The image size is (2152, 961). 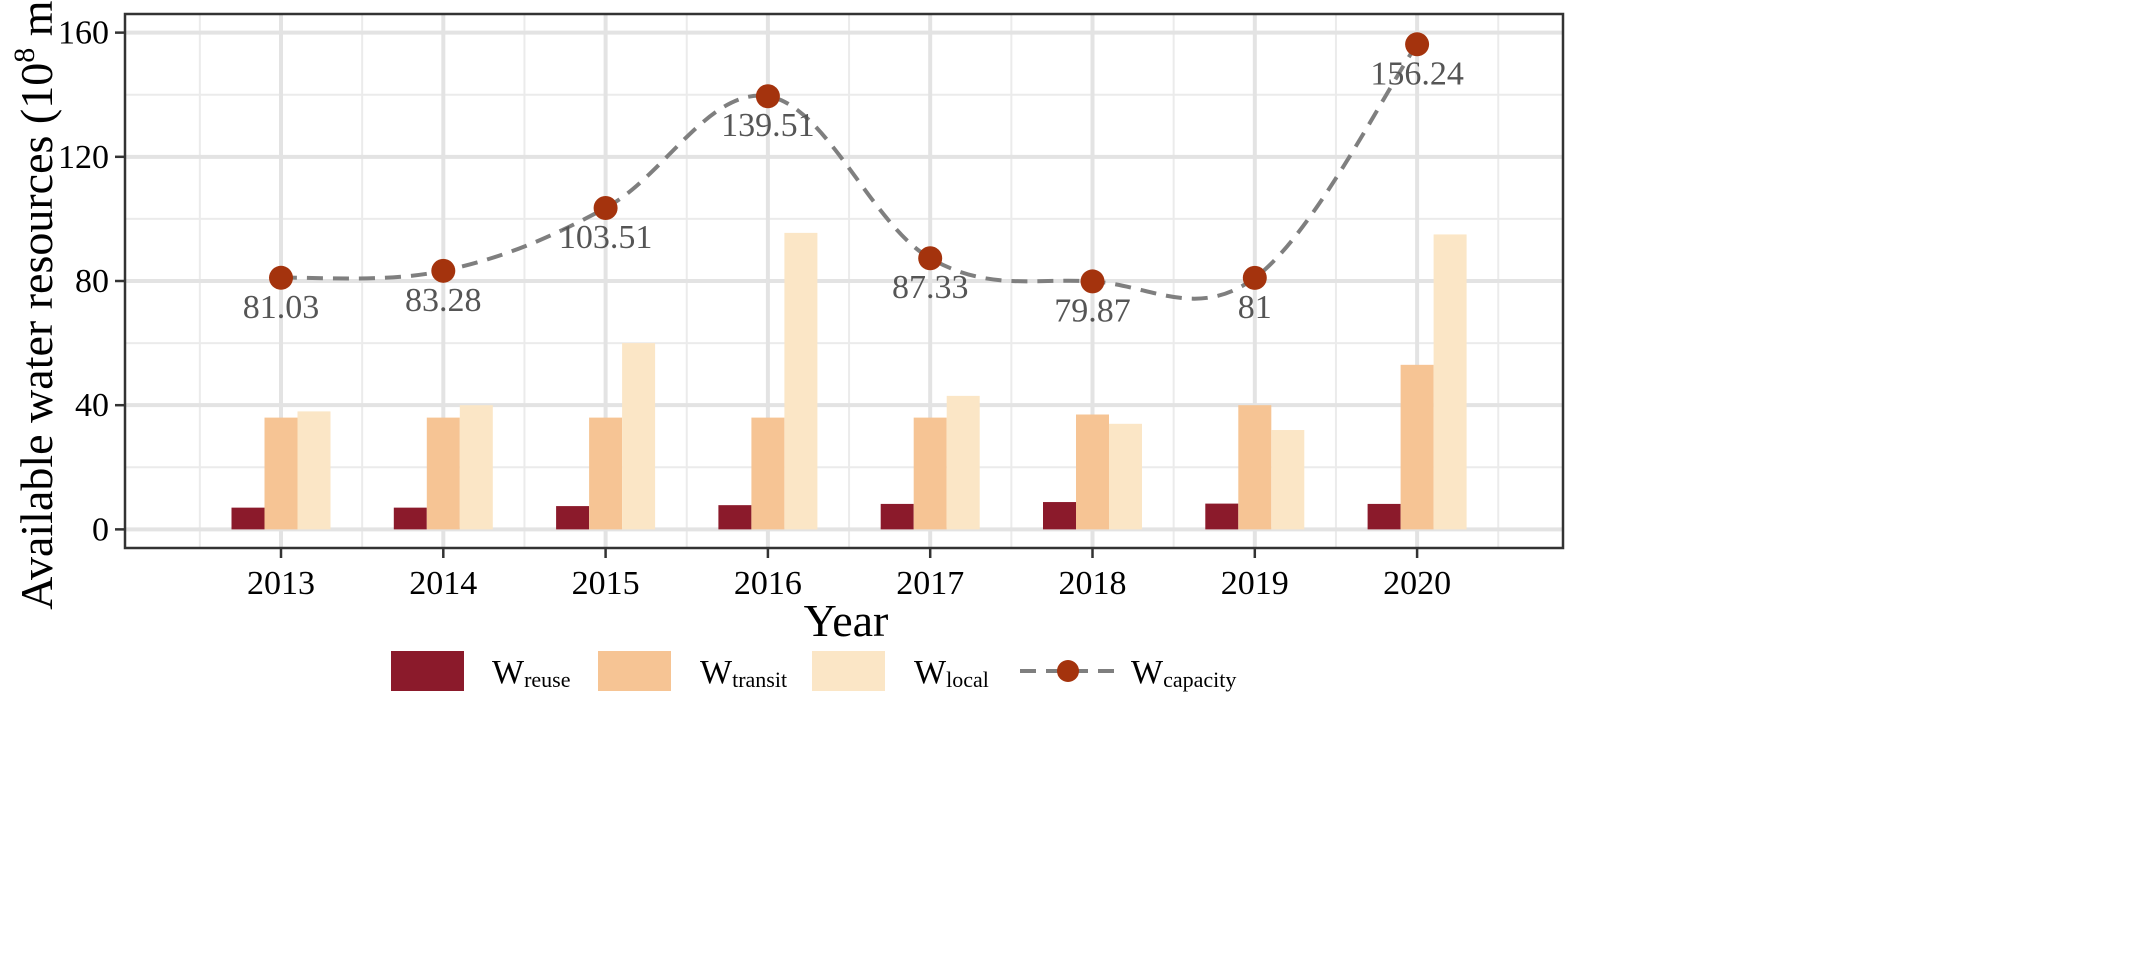 What do you see at coordinates (735, 517) in the screenshot?
I see `bar-reuse-2016` at bounding box center [735, 517].